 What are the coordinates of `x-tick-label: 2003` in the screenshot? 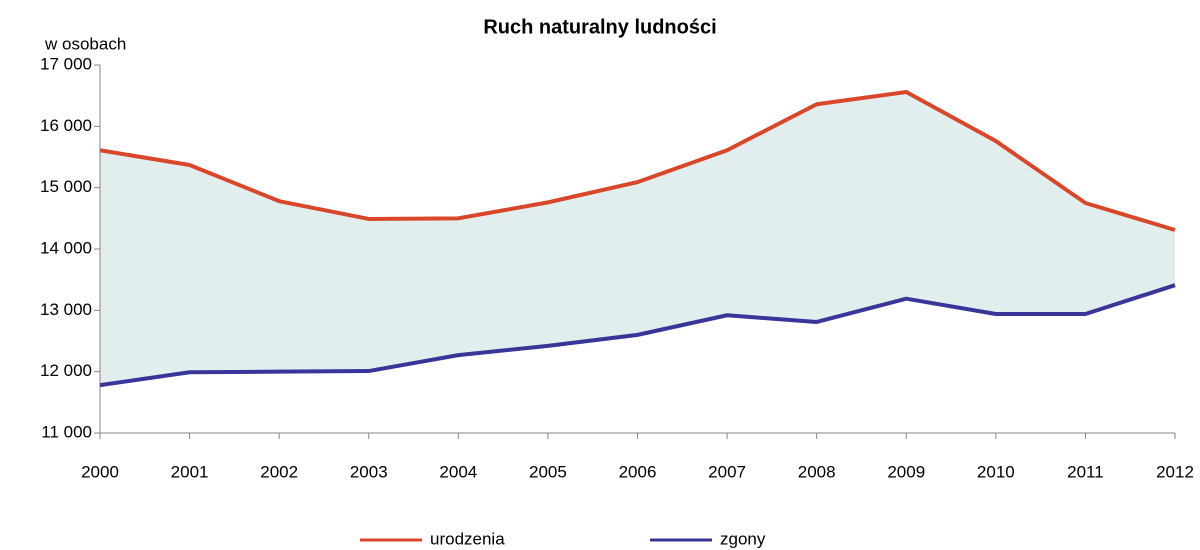 It's located at (369, 471).